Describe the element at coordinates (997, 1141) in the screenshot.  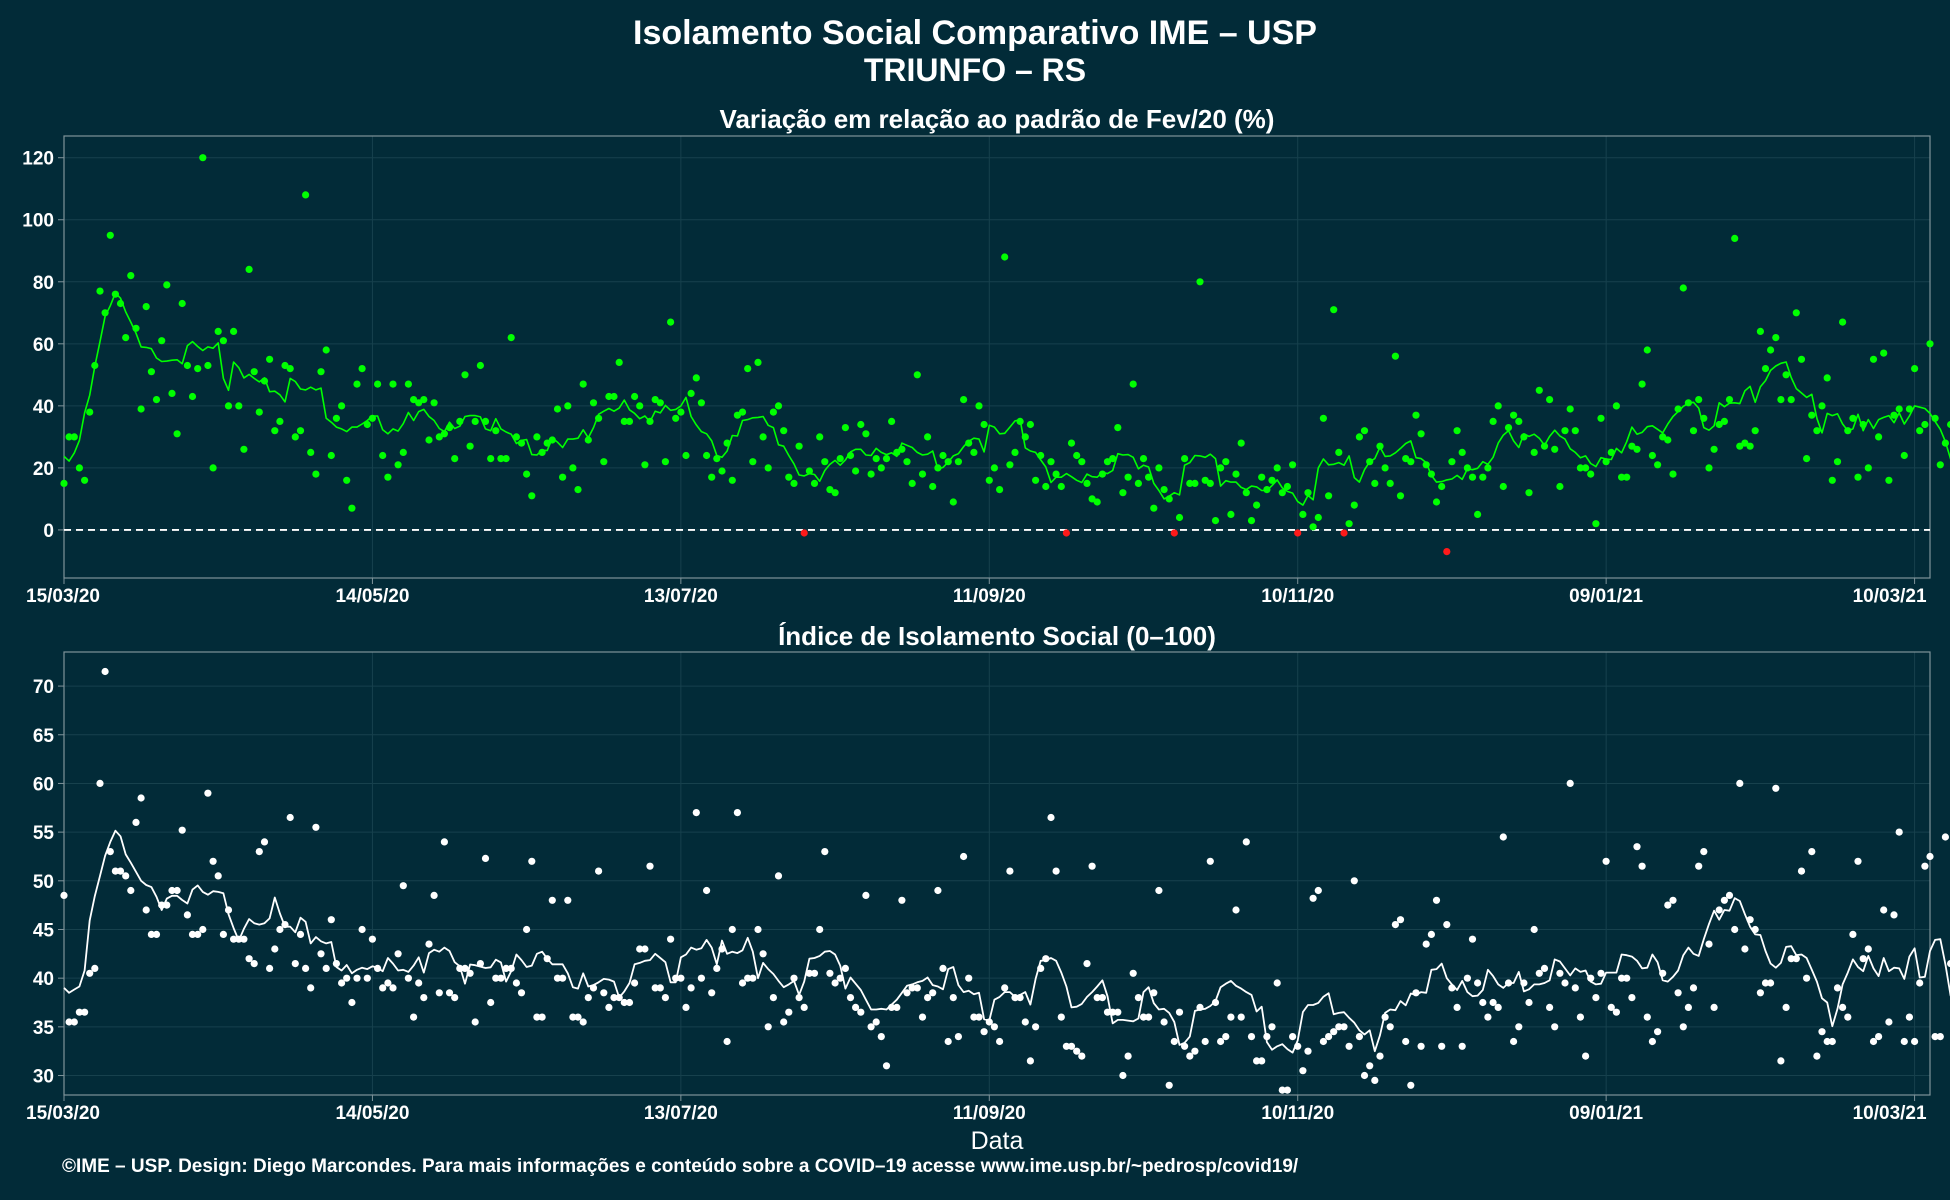
I see `x-axis-label: Data` at that location.